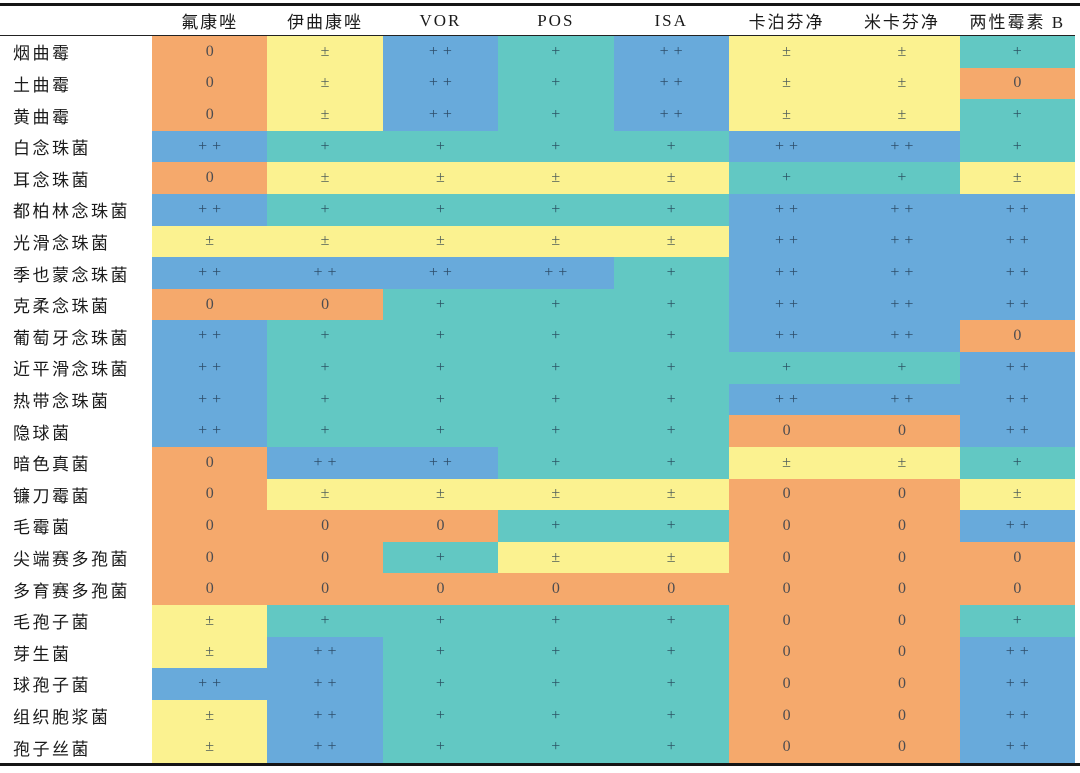  I want to click on row-label: 尖端赛多孢菌, so click(76, 557).